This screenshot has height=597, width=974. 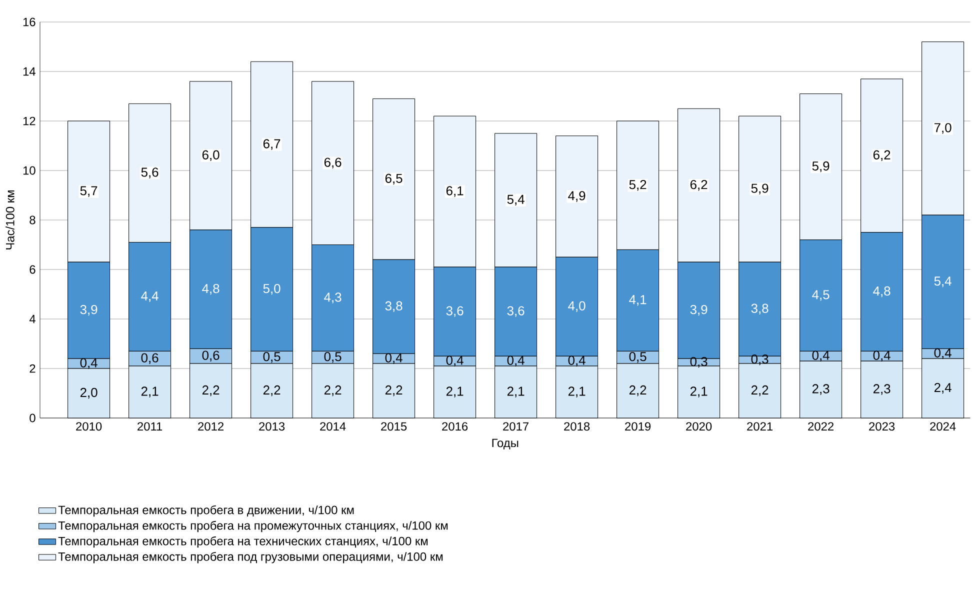 I want to click on data-label: 2,4, so click(x=943, y=388).